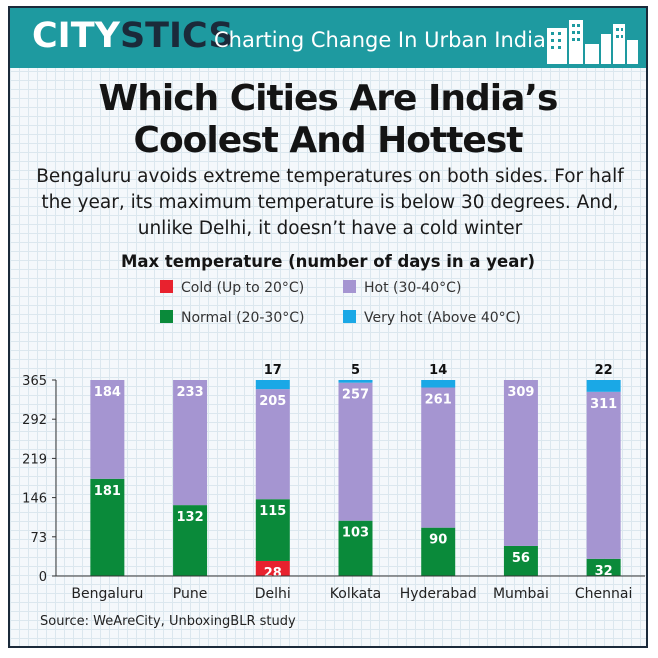  I want to click on brand-part2: STICS, so click(176, 36).